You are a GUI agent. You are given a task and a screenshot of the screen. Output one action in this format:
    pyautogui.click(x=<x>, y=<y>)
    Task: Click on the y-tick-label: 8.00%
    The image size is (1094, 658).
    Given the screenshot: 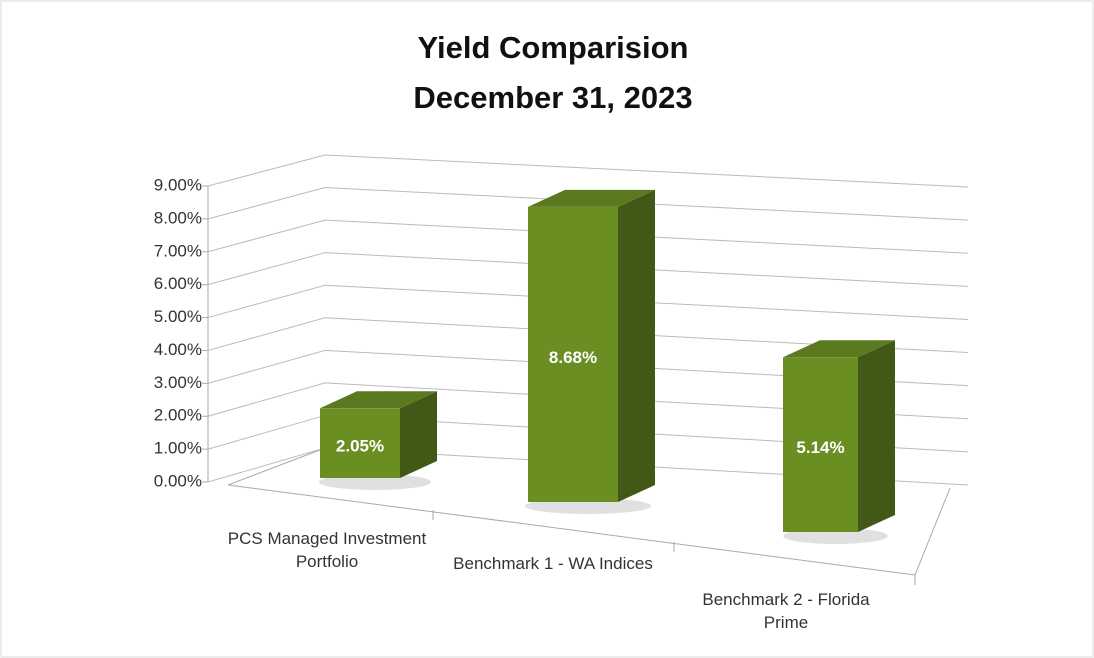 What is the action you would take?
    pyautogui.click(x=178, y=217)
    